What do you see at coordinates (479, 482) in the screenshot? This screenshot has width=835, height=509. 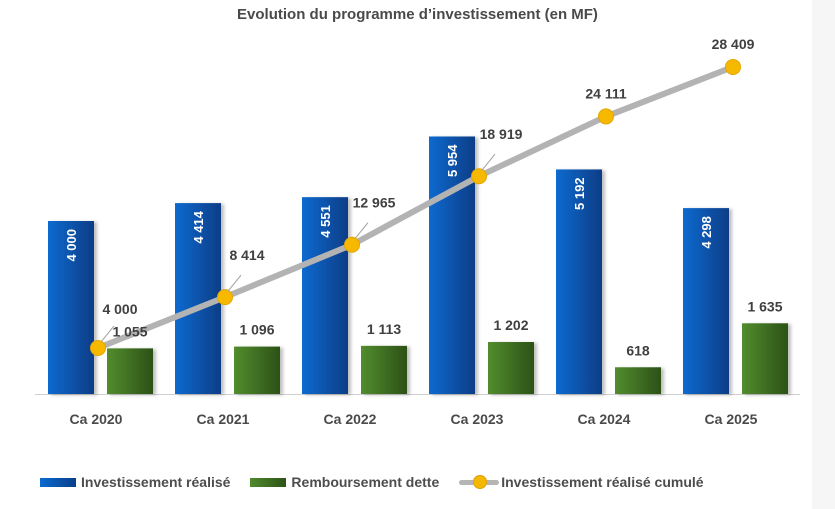 I see `legend-line-marker-icon` at bounding box center [479, 482].